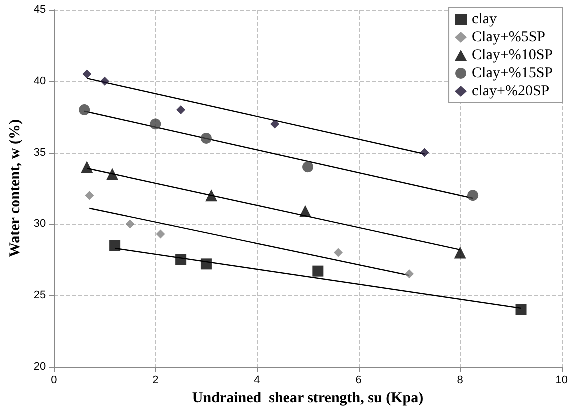  I want to click on legend-label: Clay+%10SP, so click(513, 56).